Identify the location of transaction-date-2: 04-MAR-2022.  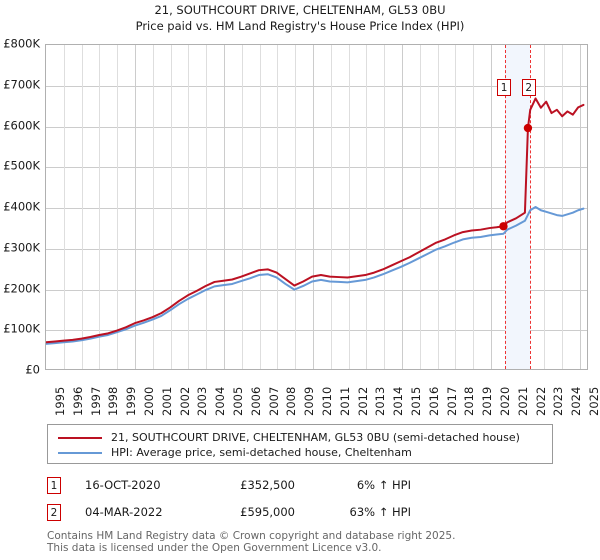
(124, 512).